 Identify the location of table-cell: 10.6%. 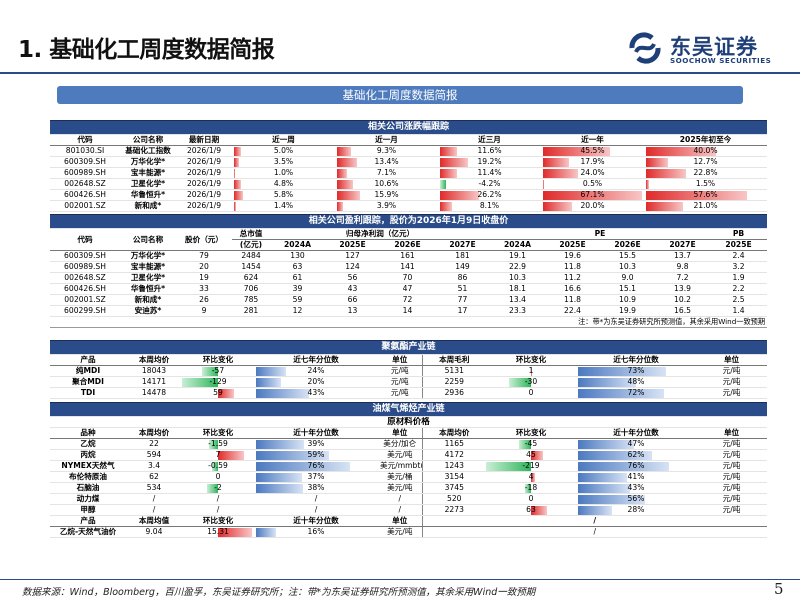
(386, 184).